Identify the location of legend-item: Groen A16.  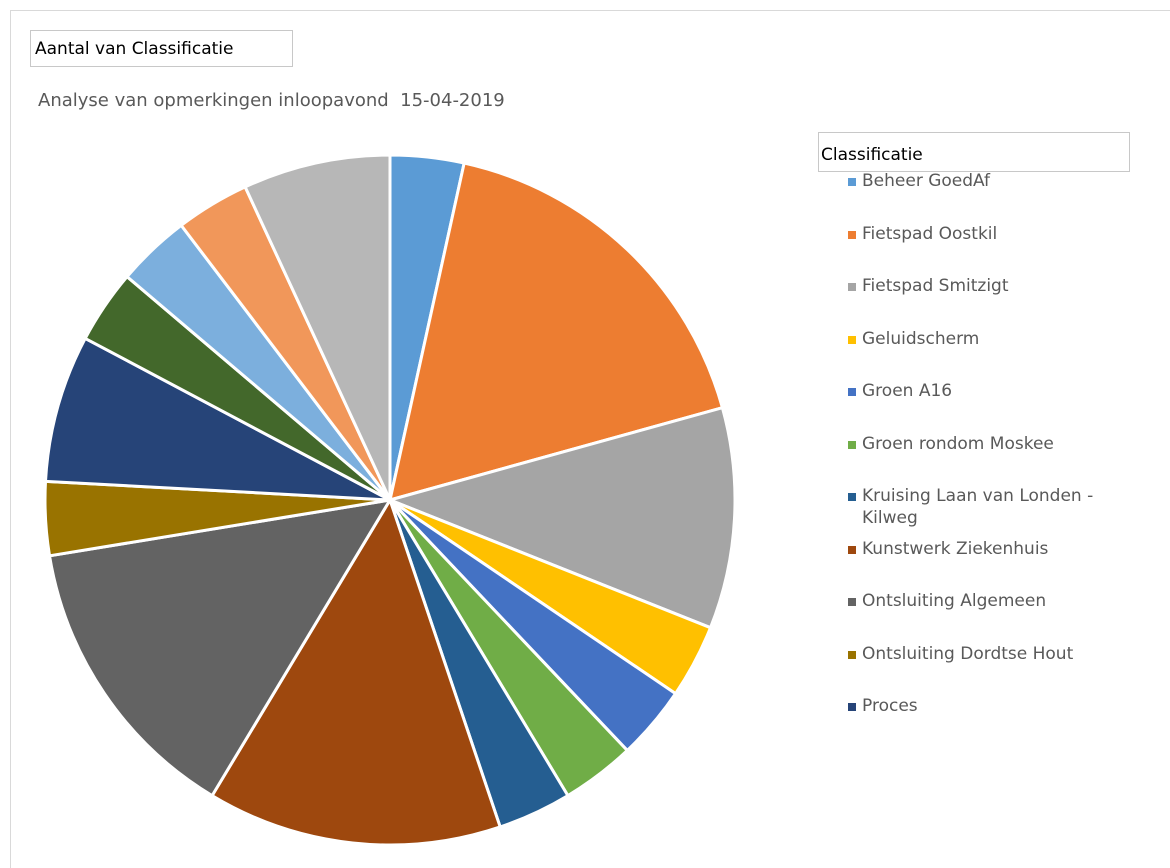
(994, 391).